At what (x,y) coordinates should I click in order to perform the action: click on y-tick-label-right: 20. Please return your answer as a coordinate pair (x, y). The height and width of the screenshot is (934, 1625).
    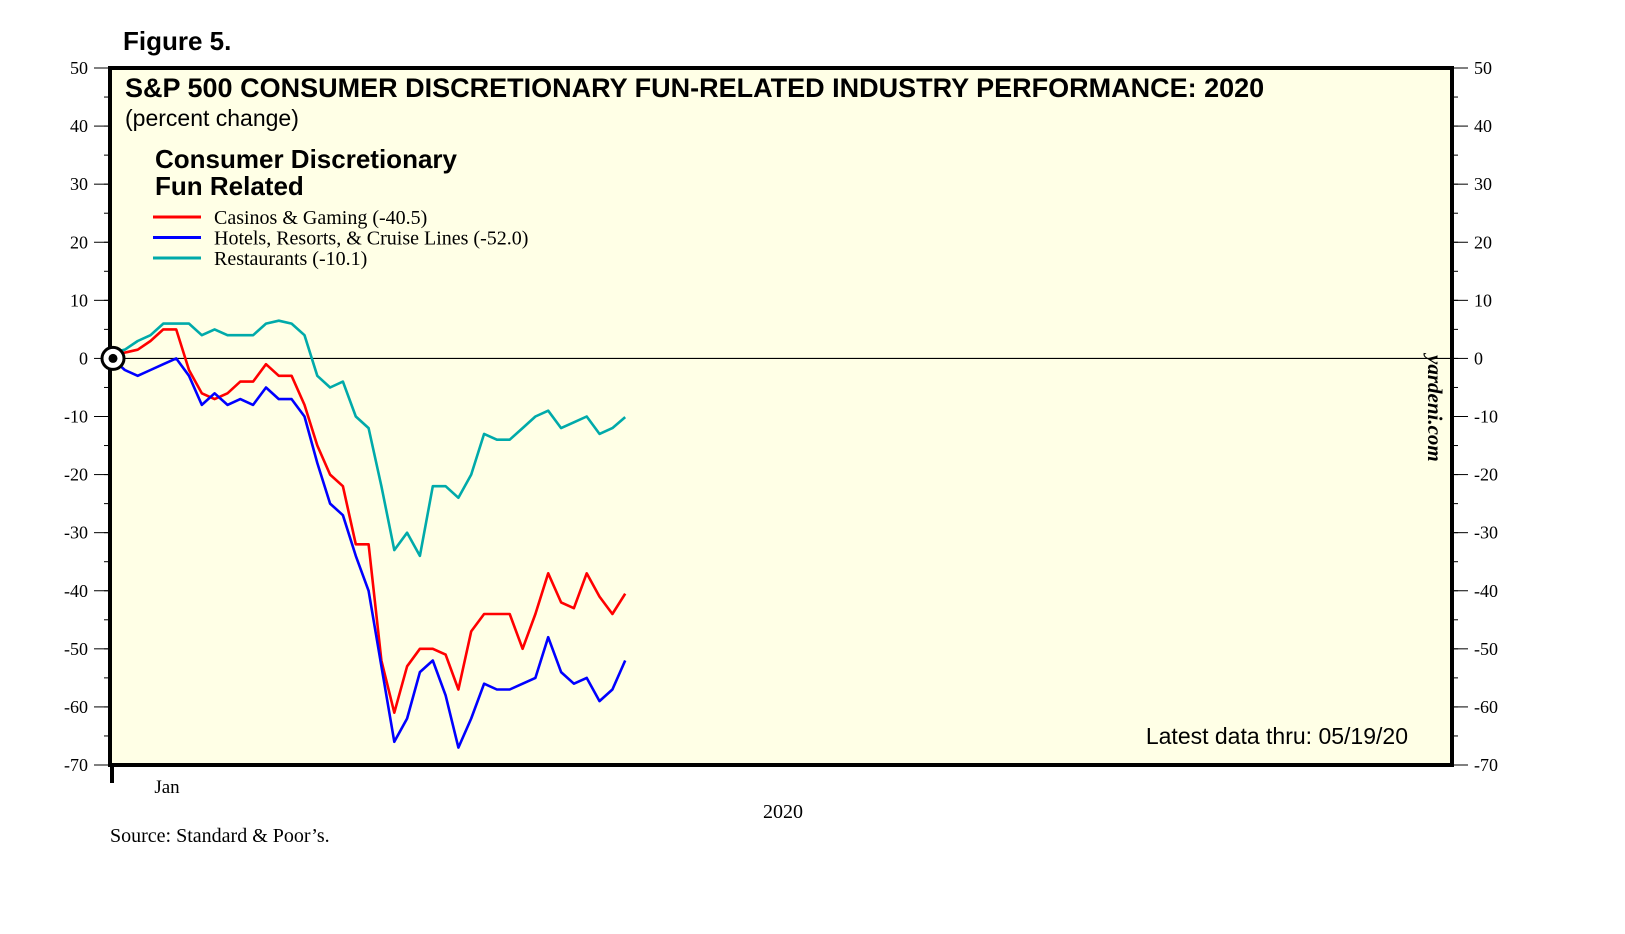
    Looking at the image, I should click on (1483, 242).